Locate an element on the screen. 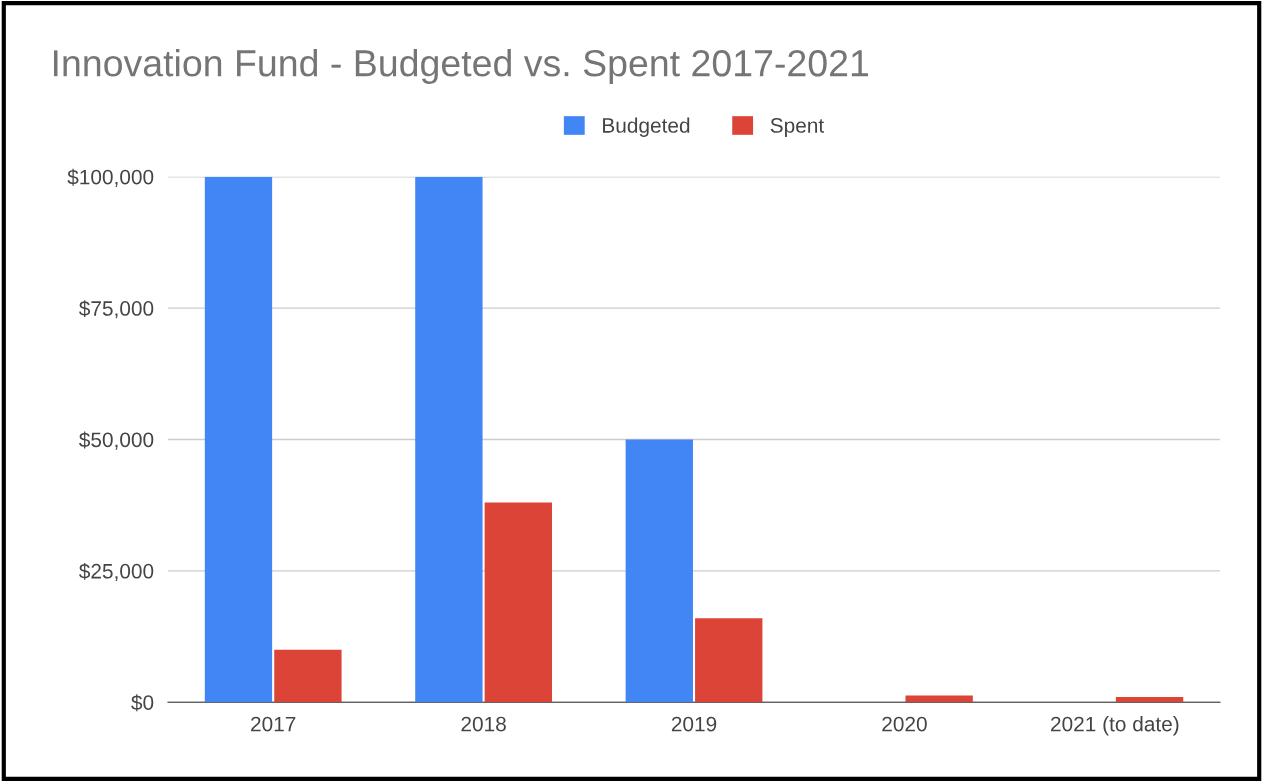 The height and width of the screenshot is (782, 1263). y-tick-label: $50,000 is located at coordinates (116, 440).